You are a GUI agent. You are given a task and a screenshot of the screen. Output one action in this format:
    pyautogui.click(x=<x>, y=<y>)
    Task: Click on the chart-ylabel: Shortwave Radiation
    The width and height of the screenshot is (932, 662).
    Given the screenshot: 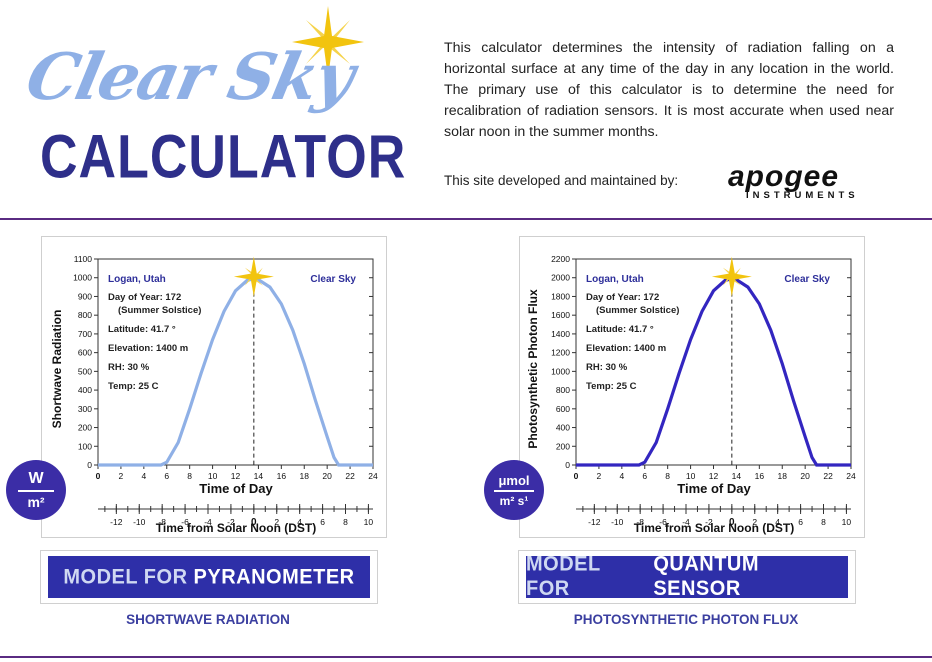 What is the action you would take?
    pyautogui.click(x=57, y=369)
    